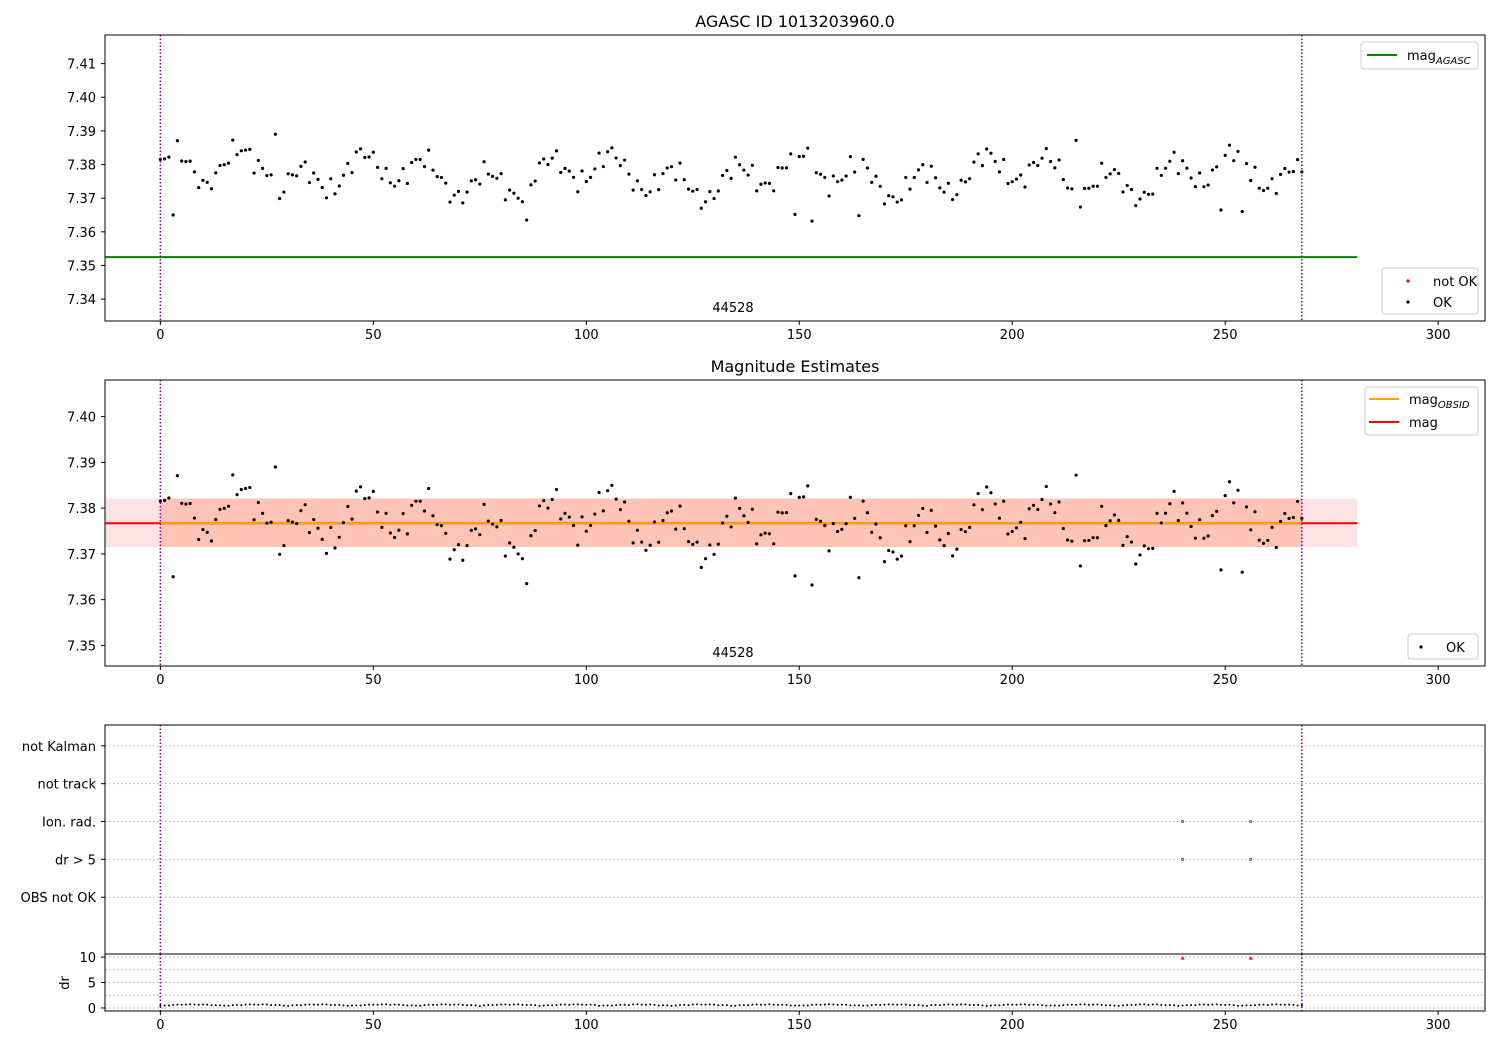 The image size is (1500, 1050). What do you see at coordinates (373, 335) in the screenshot?
I see `x-tick-label: 50` at bounding box center [373, 335].